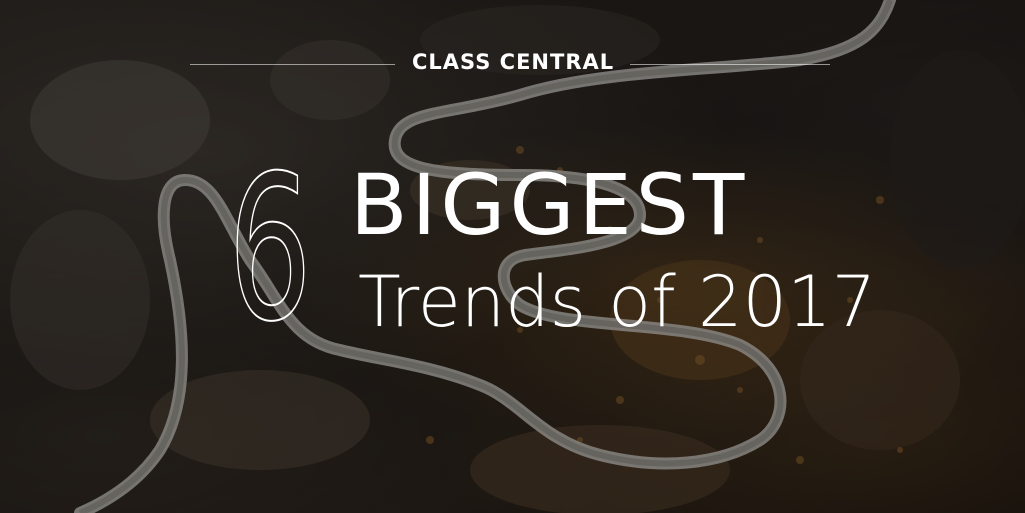  Describe the element at coordinates (730, 64) in the screenshot. I see `brand-rule-right` at that location.